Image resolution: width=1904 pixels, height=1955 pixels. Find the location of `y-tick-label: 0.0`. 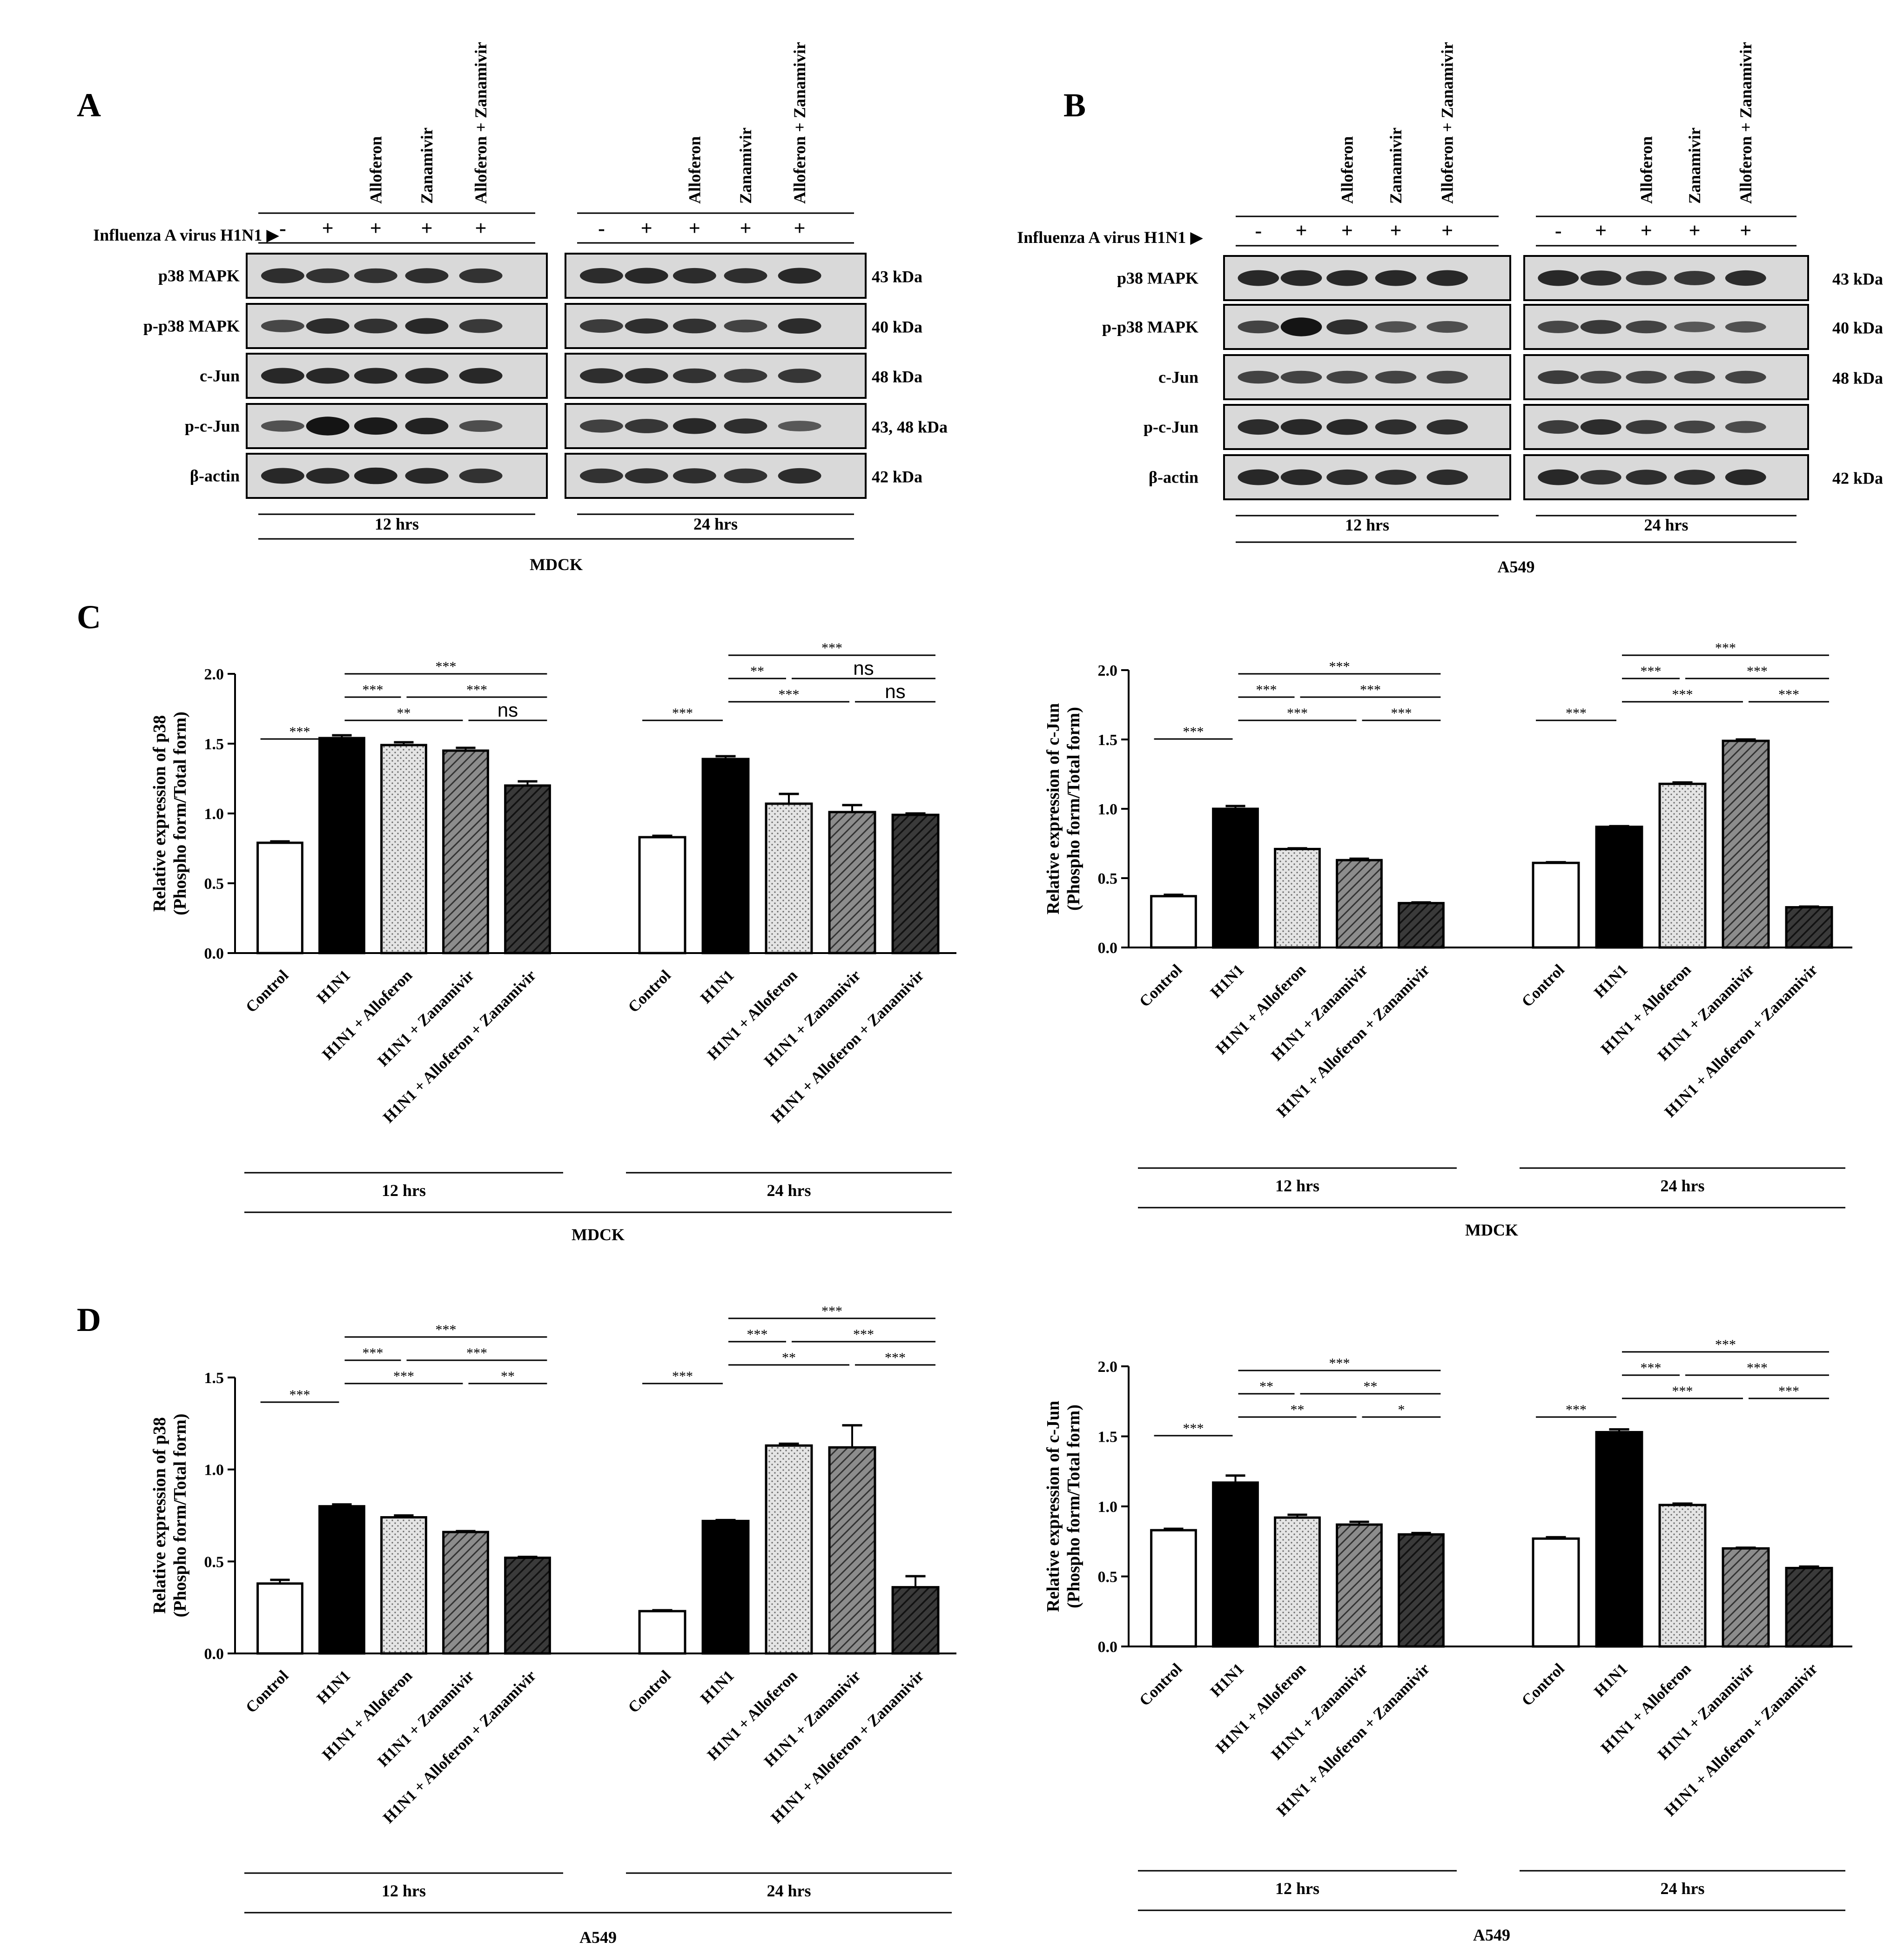

y-tick-label: 0.0 is located at coordinates (214, 954).